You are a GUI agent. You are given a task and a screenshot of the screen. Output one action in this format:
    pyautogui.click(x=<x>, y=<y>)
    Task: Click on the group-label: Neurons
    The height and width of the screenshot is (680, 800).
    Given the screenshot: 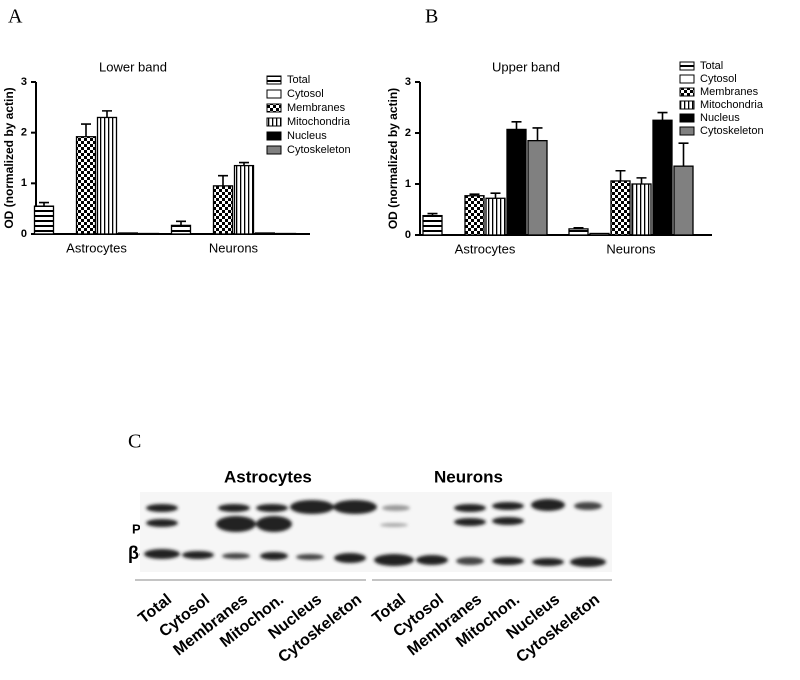 What is the action you would take?
    pyautogui.click(x=468, y=476)
    